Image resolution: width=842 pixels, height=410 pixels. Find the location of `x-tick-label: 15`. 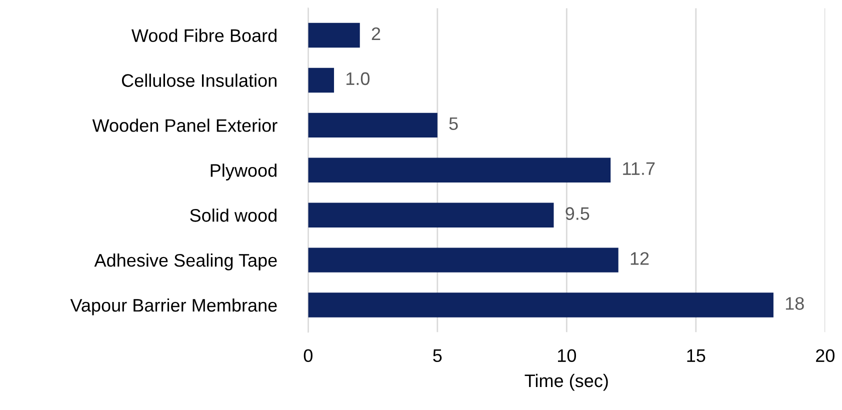

x-tick-label: 15 is located at coordinates (696, 355).